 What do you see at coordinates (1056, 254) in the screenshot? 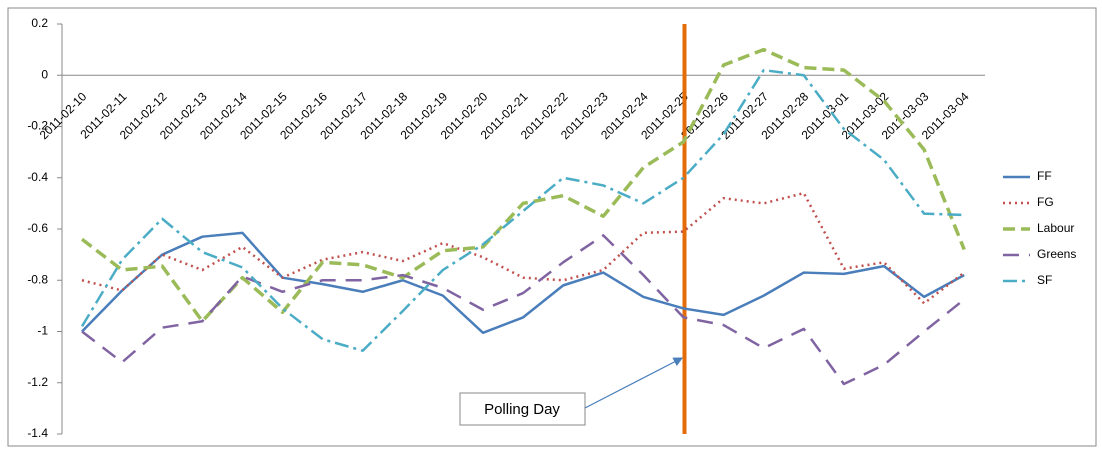
I see `legend-label: Greens` at bounding box center [1056, 254].